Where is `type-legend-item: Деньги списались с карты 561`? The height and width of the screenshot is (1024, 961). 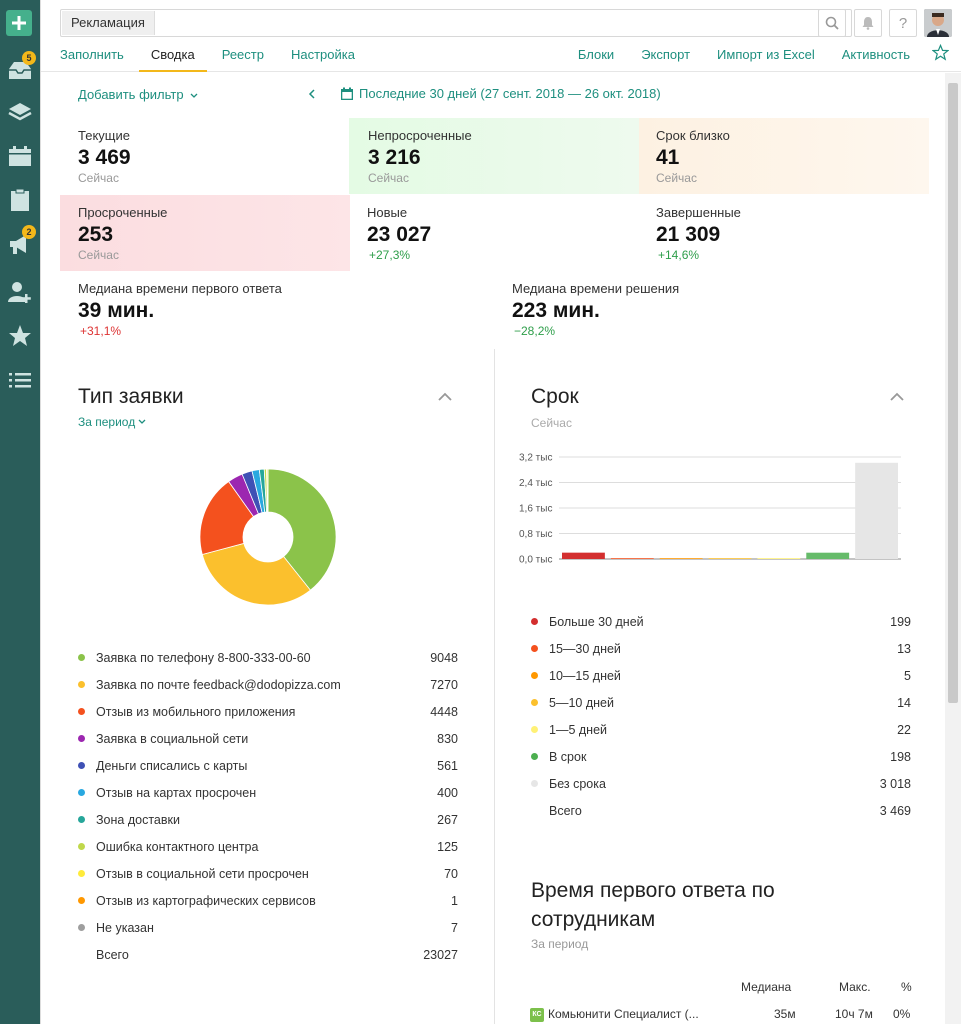
type-legend-item: Деньги списались с карты 561 is located at coordinates (268, 765).